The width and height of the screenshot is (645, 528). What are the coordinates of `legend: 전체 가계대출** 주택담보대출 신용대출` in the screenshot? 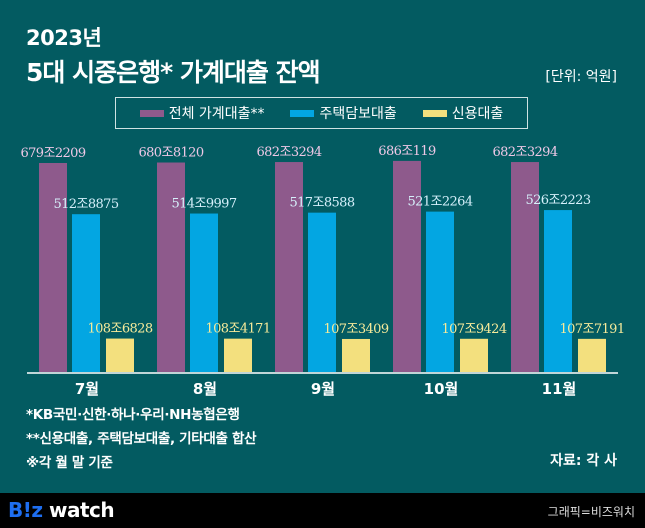 It's located at (321, 113).